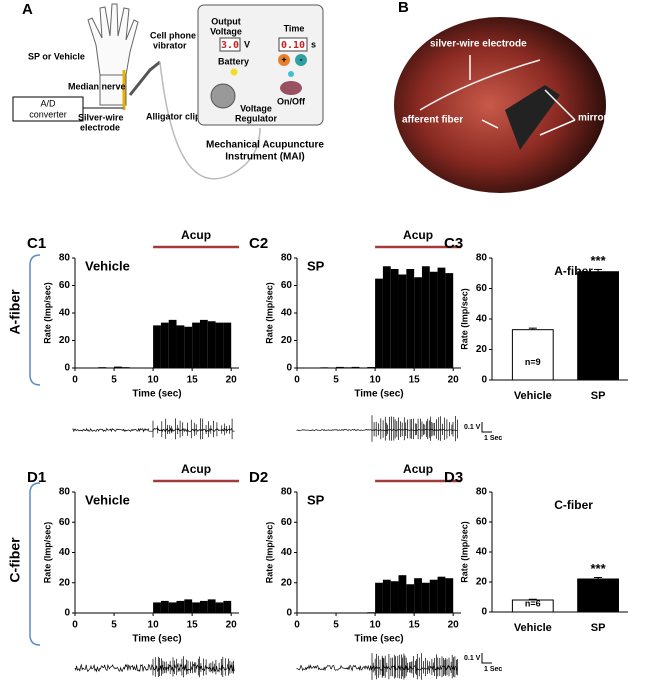 Image resolution: width=650 pixels, height=680 pixels. I want to click on label: V, so click(247, 44).